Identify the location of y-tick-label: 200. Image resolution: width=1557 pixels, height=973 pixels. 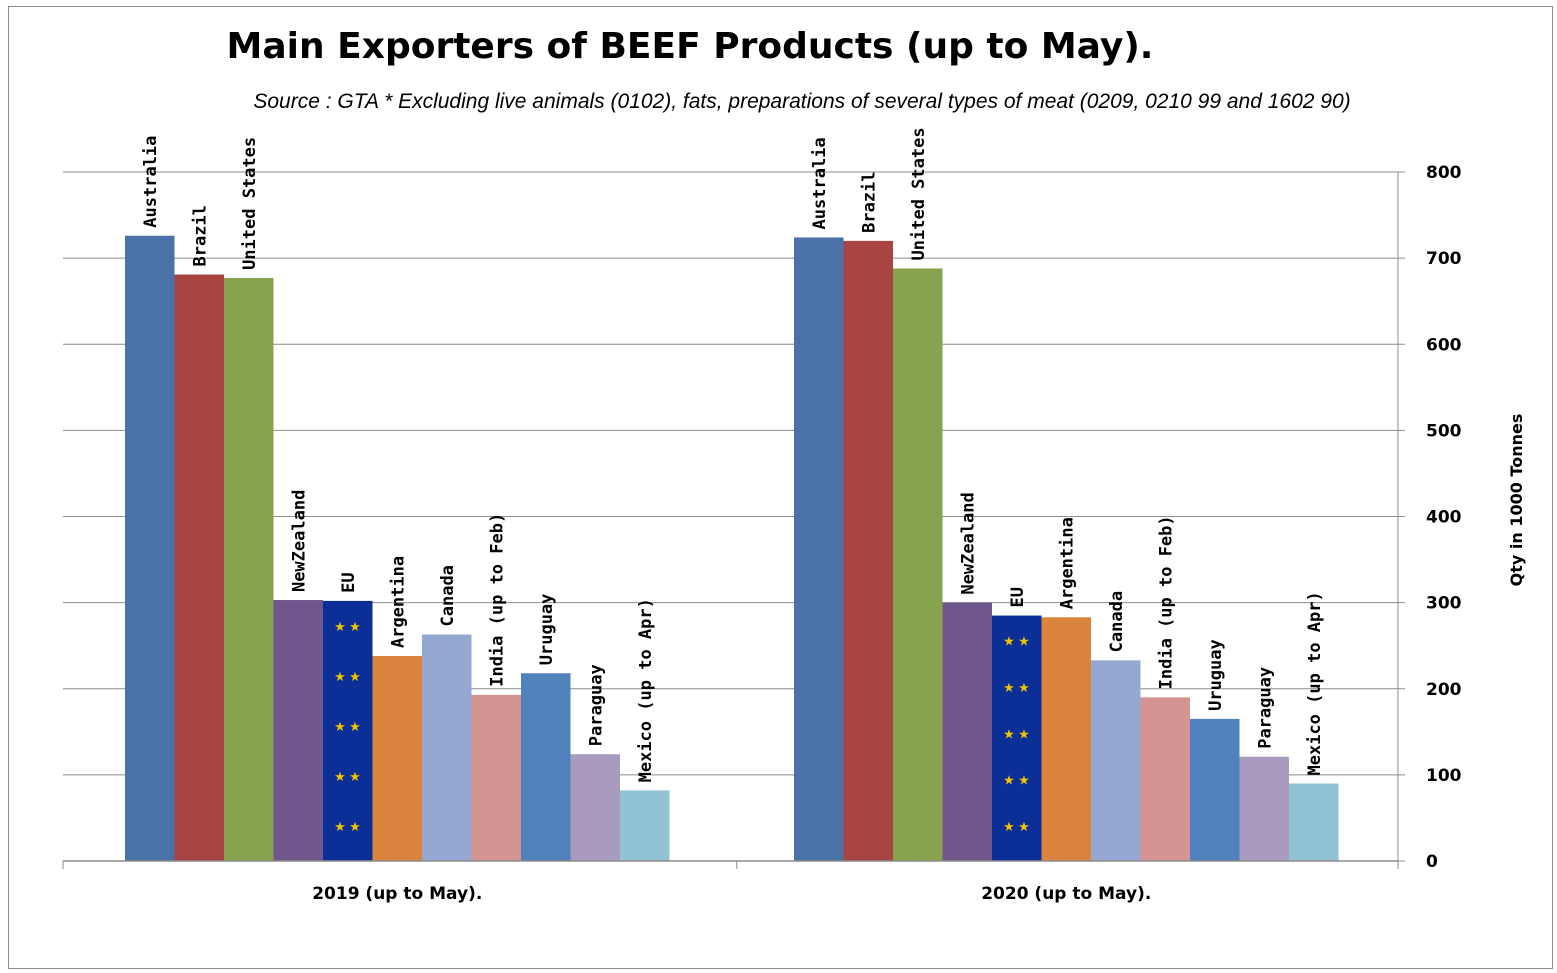
(1444, 690).